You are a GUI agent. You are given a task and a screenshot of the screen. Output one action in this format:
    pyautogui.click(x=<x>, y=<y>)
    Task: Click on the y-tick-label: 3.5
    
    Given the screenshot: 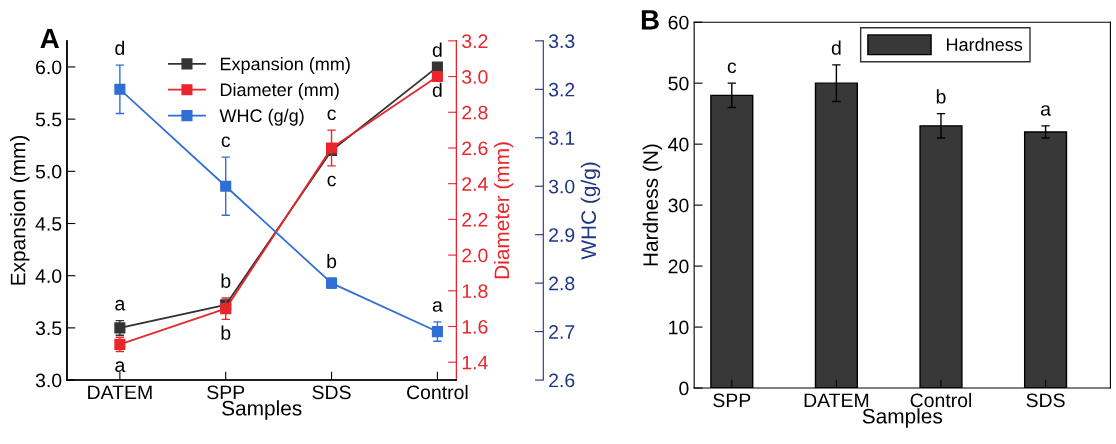 What is the action you would take?
    pyautogui.click(x=48, y=328)
    